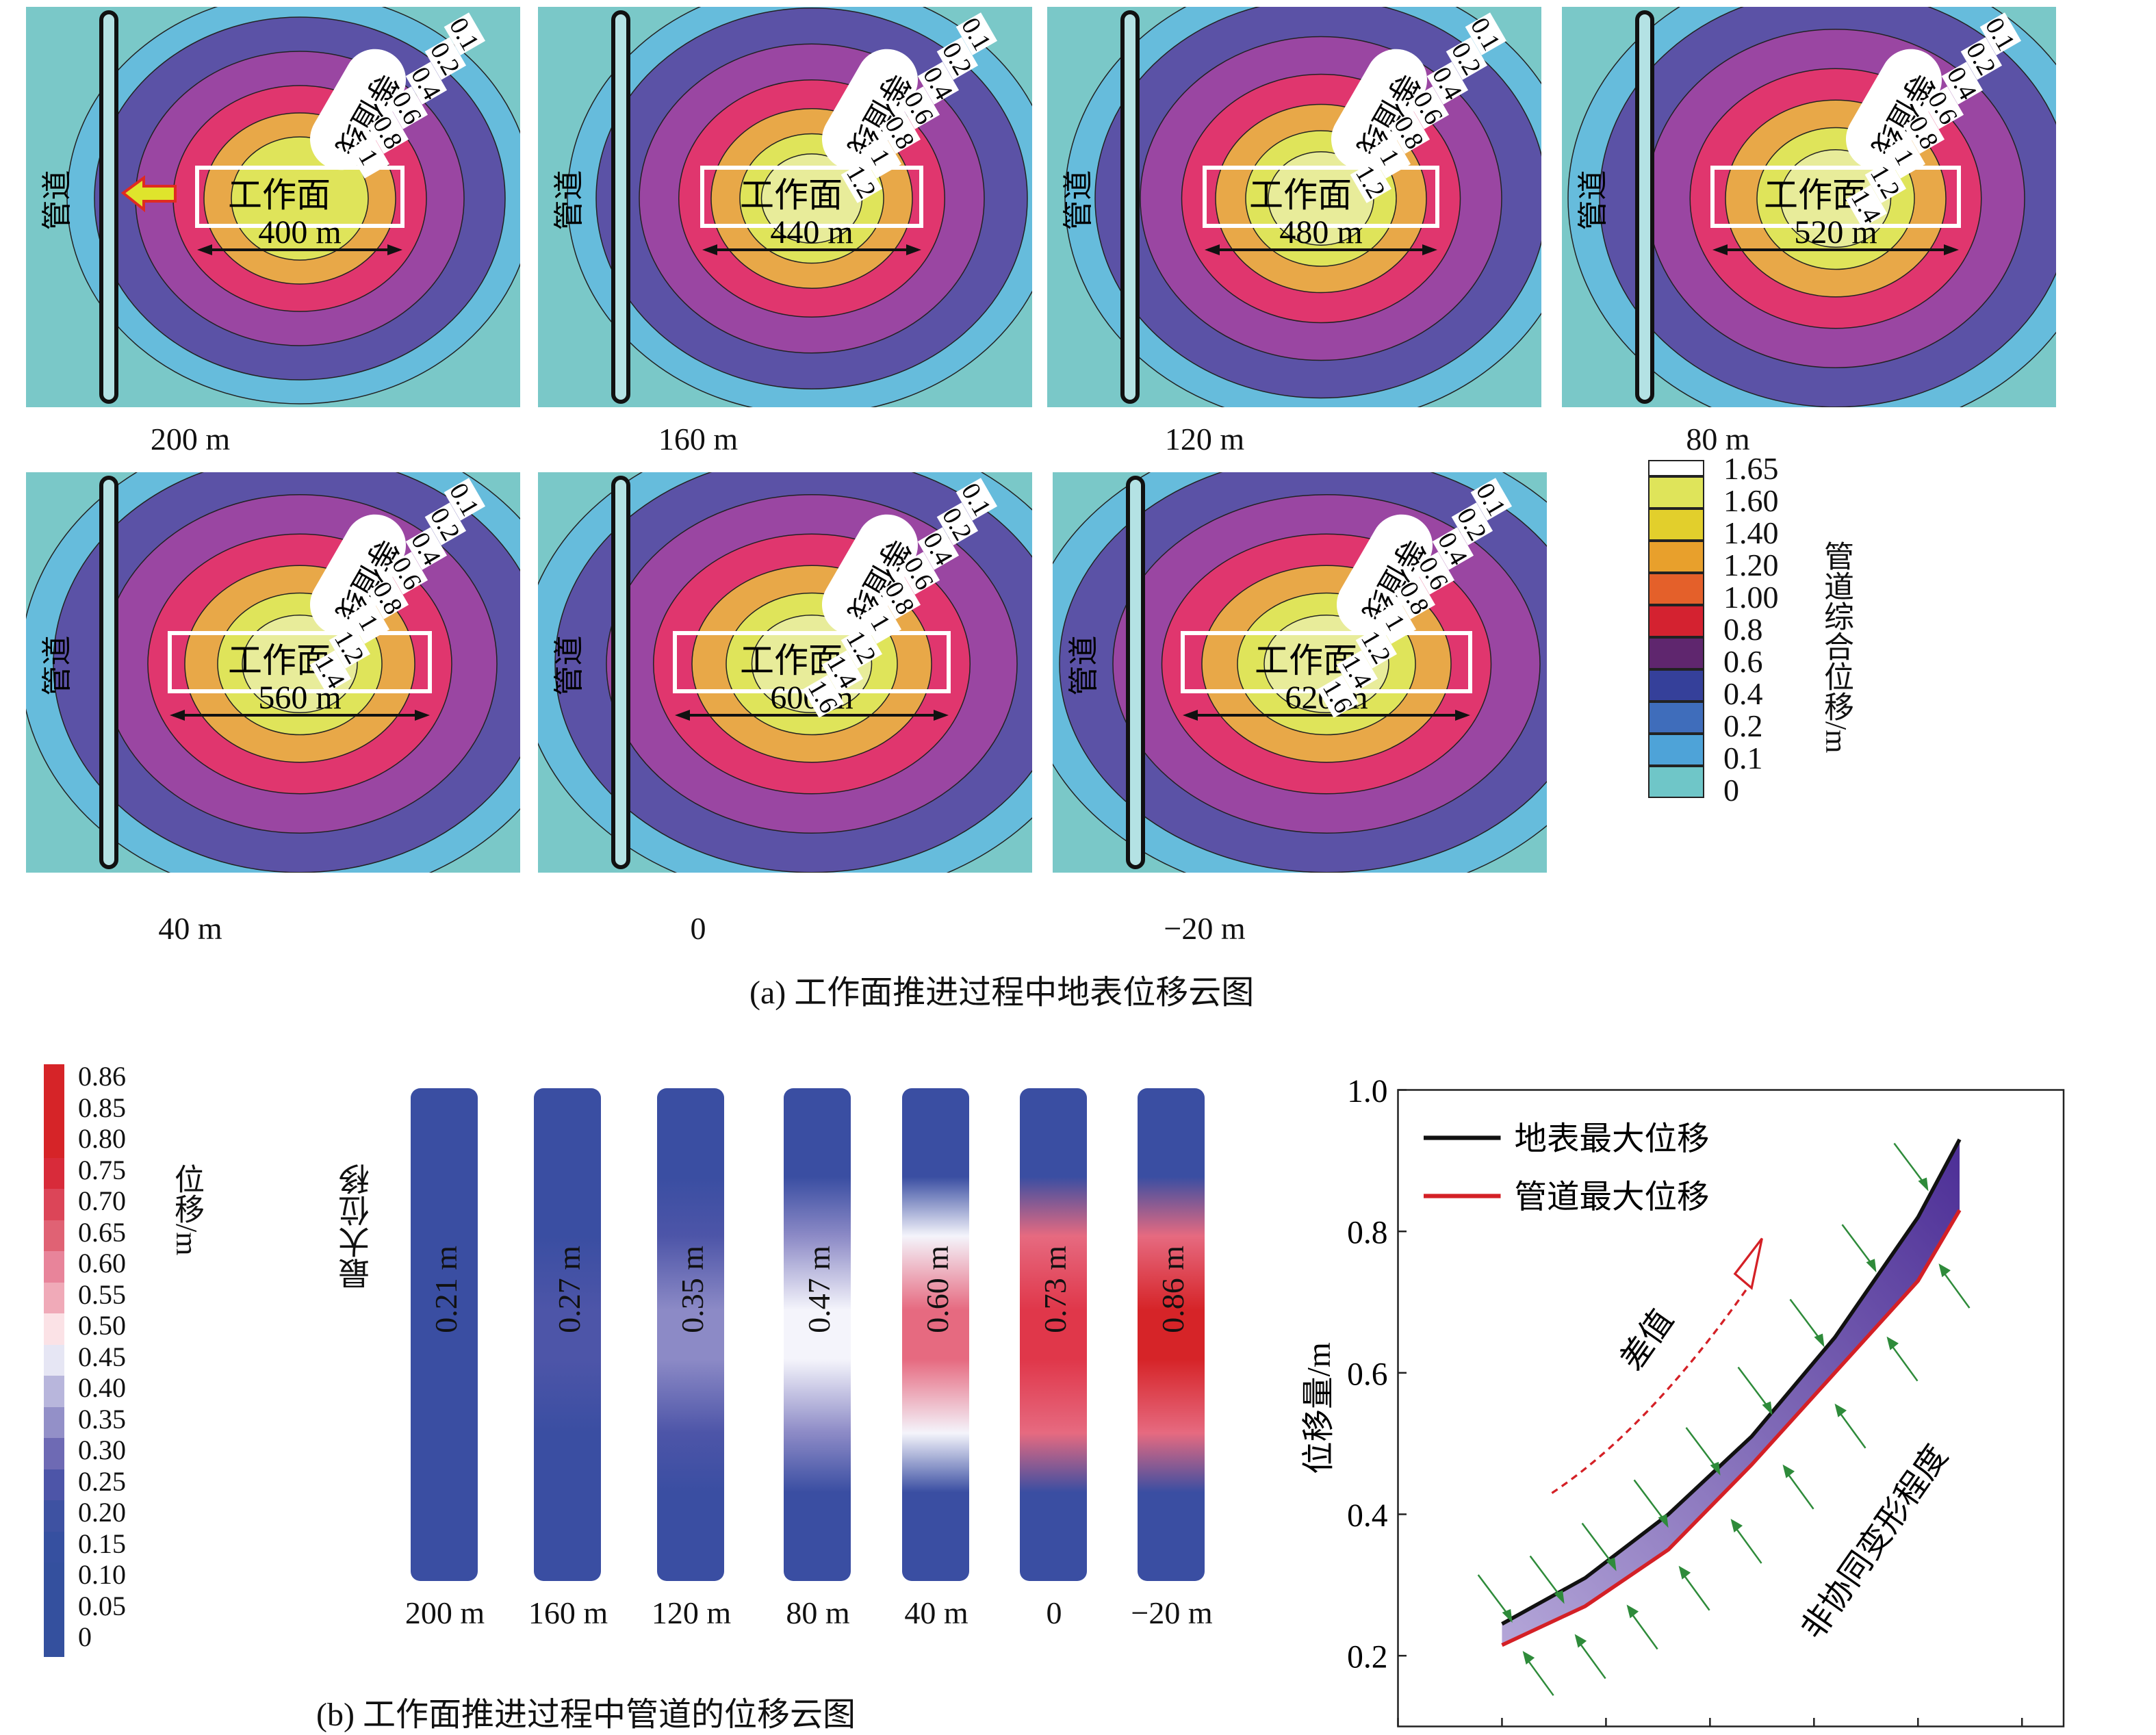 This screenshot has height=1735, width=2156. What do you see at coordinates (102, 1107) in the screenshot?
I see `legend-b-tick: 0.85` at bounding box center [102, 1107].